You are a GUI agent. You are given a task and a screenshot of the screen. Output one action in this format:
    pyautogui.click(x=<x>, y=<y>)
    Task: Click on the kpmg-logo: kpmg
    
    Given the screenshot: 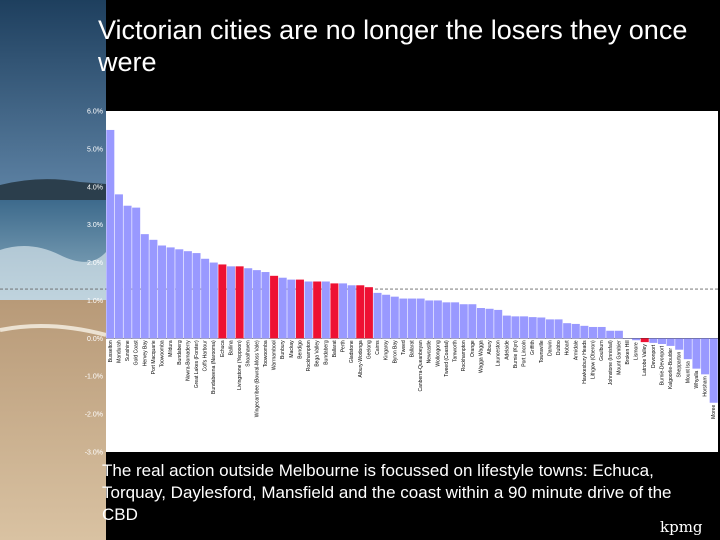 What is the action you would take?
    pyautogui.click(x=681, y=527)
    